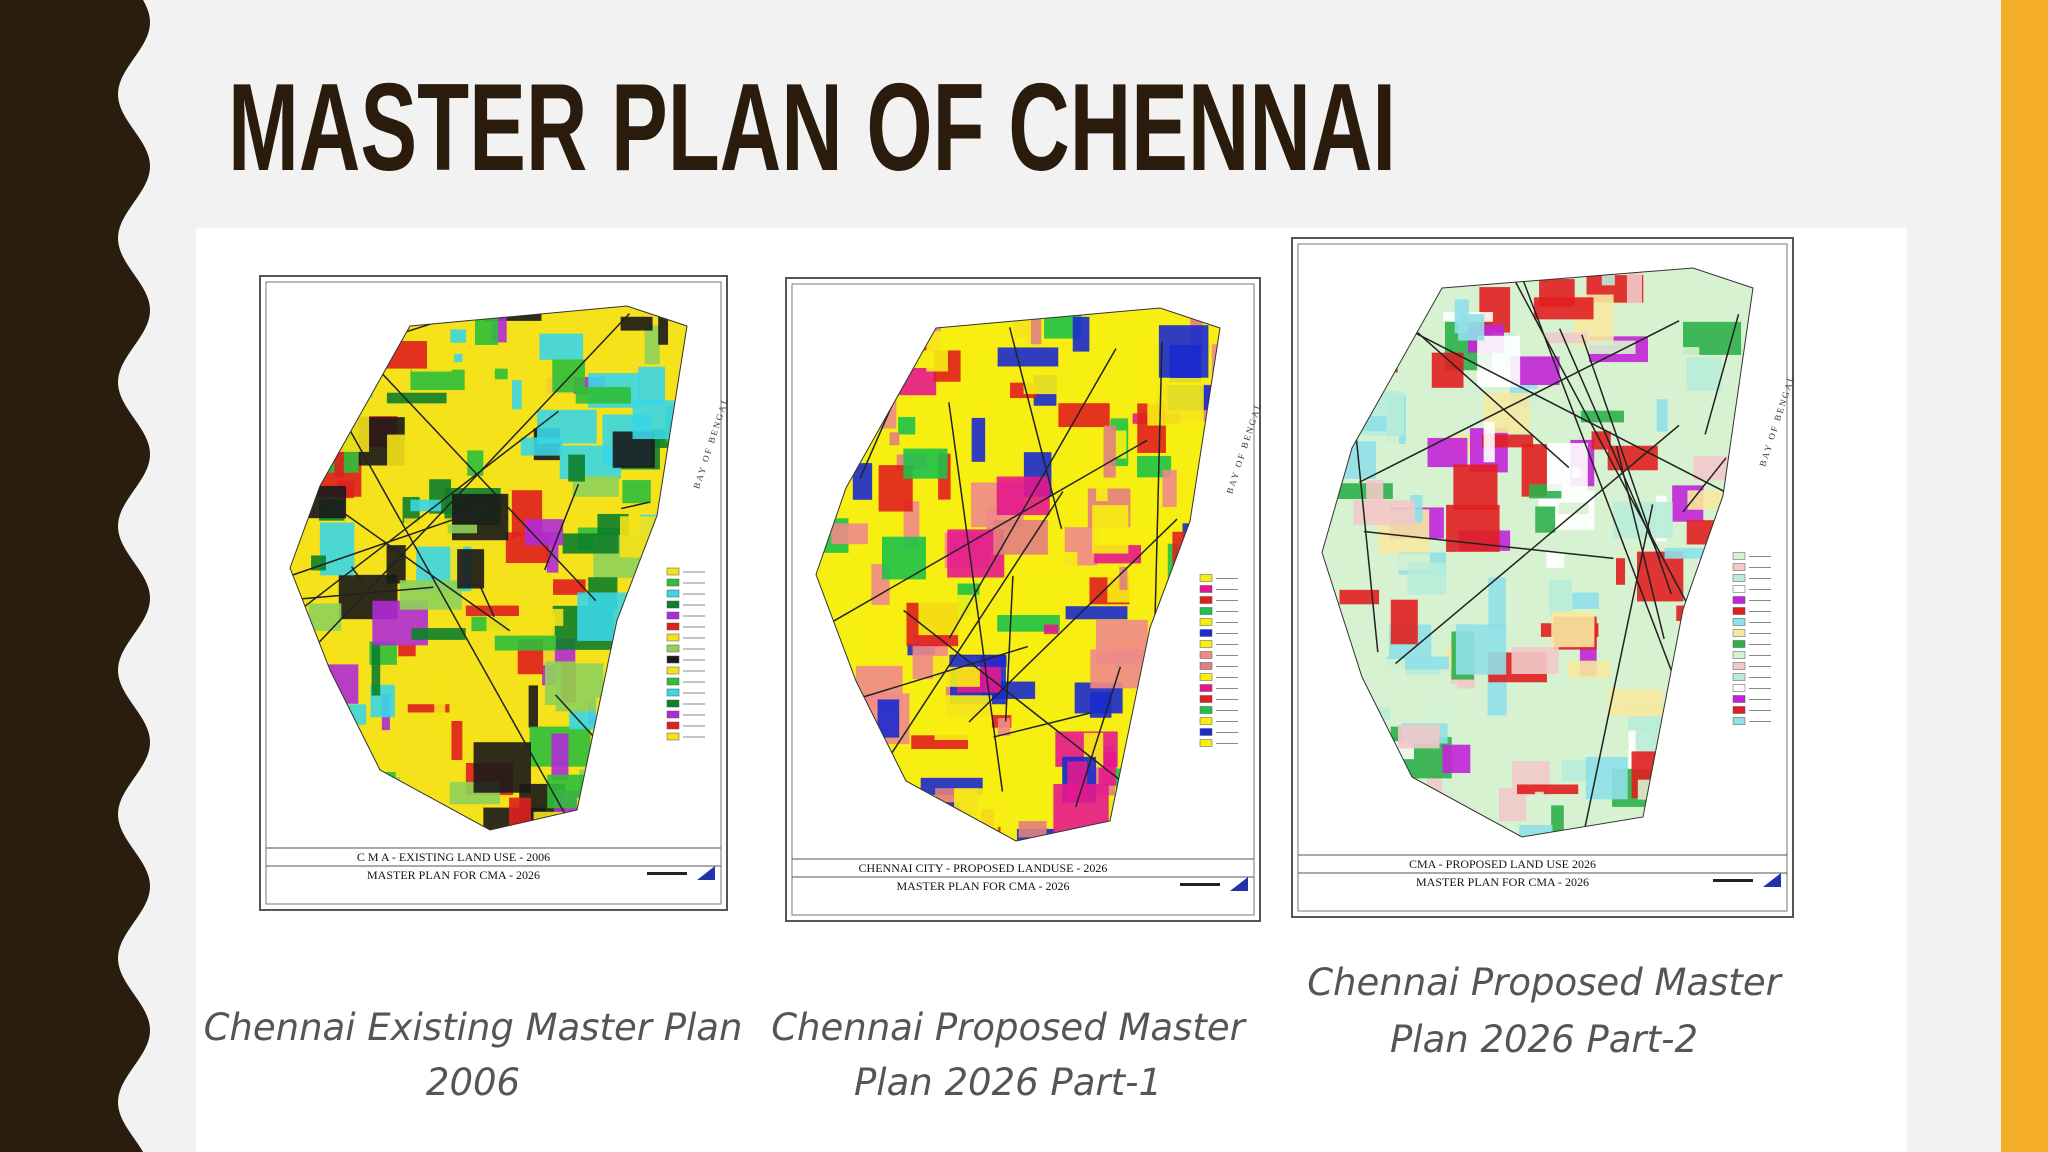 This screenshot has width=2048, height=1152. What do you see at coordinates (473, 1082) in the screenshot?
I see `caption: 2006` at bounding box center [473, 1082].